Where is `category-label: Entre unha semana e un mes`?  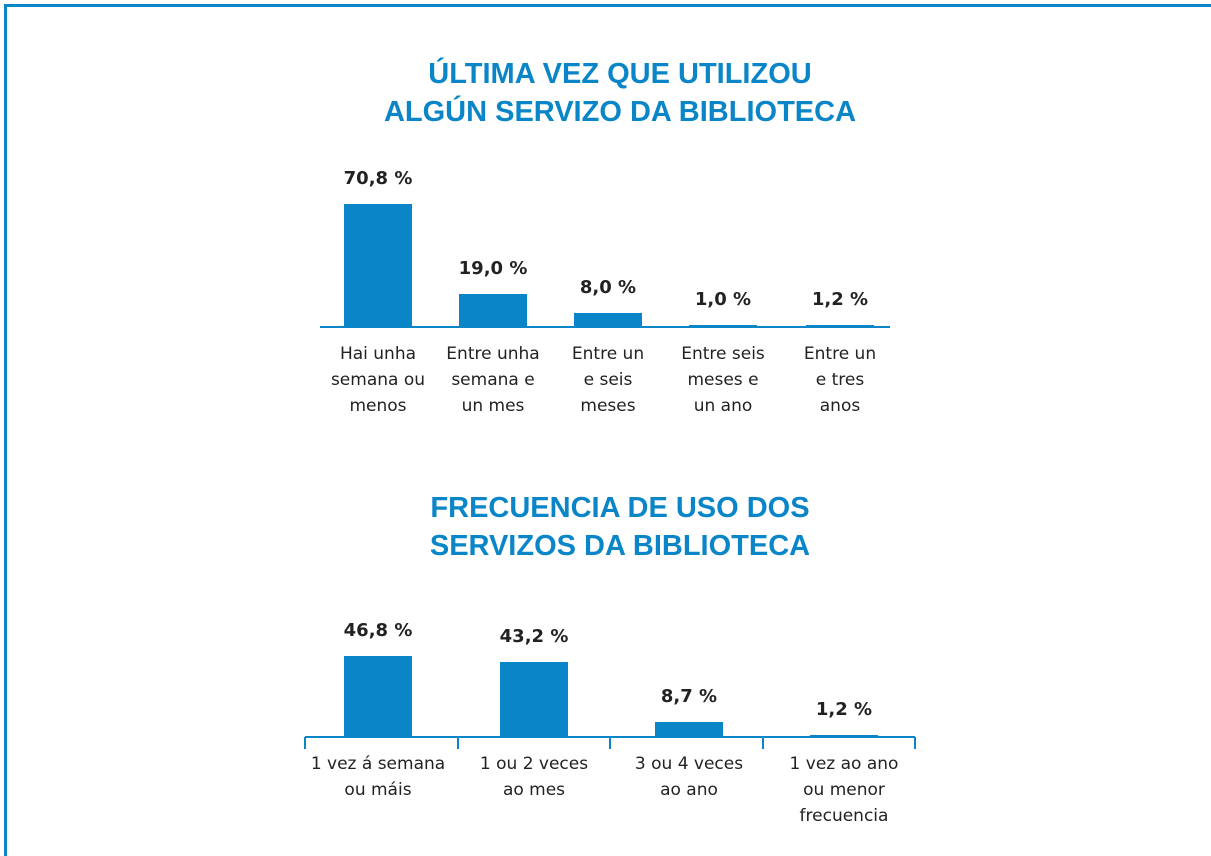 category-label: Entre unha semana e un mes is located at coordinates (493, 380).